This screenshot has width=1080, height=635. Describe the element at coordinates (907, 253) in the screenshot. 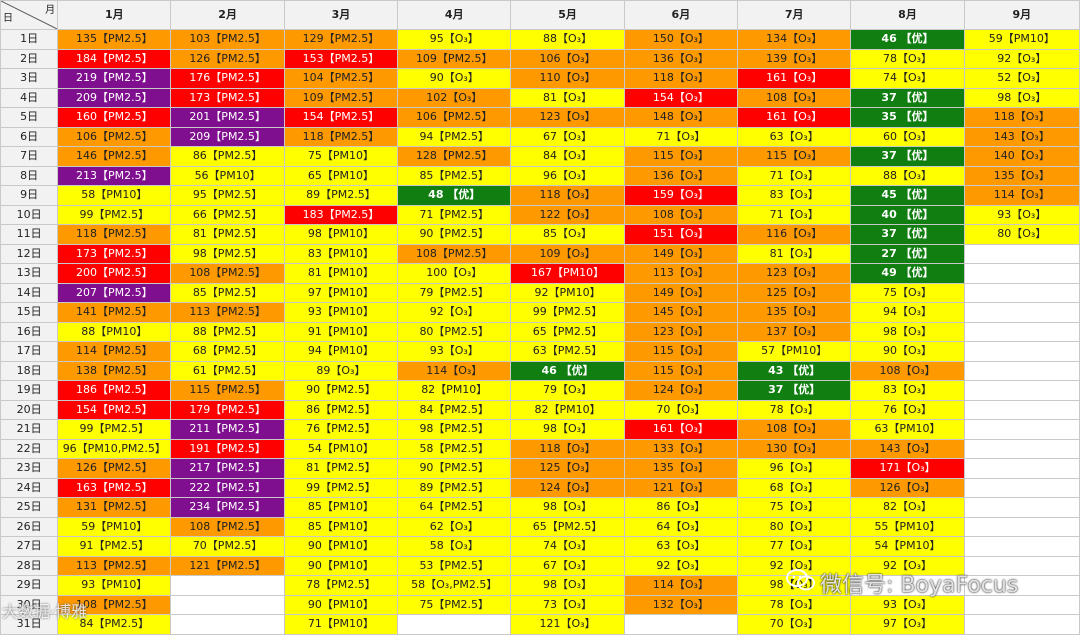

I see `aqi-cell: 27 【优】` at that location.